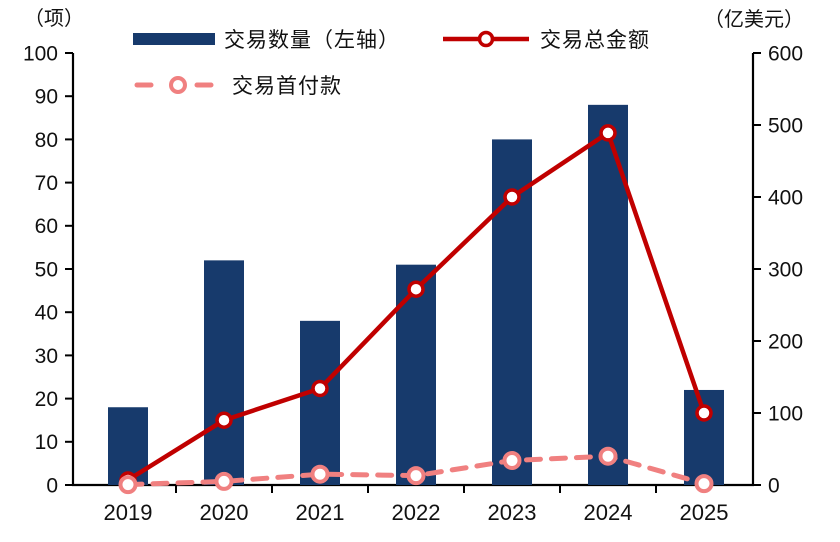  What do you see at coordinates (224, 481) in the screenshot?
I see `downpayment-marker-2020` at bounding box center [224, 481].